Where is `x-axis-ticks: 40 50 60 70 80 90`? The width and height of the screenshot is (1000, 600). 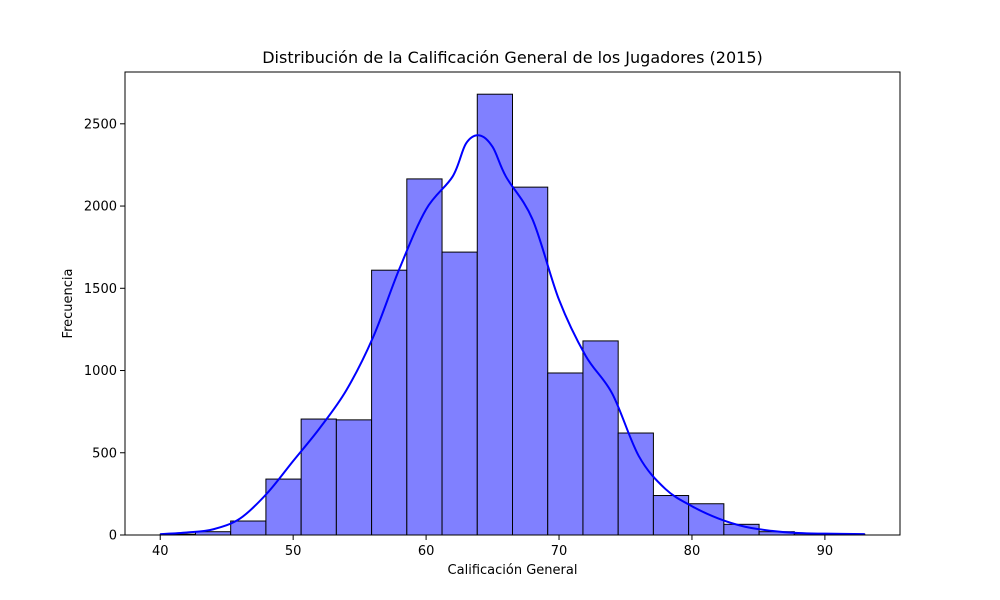
x-axis-ticks: 40 50 60 70 80 90 is located at coordinates (492, 547).